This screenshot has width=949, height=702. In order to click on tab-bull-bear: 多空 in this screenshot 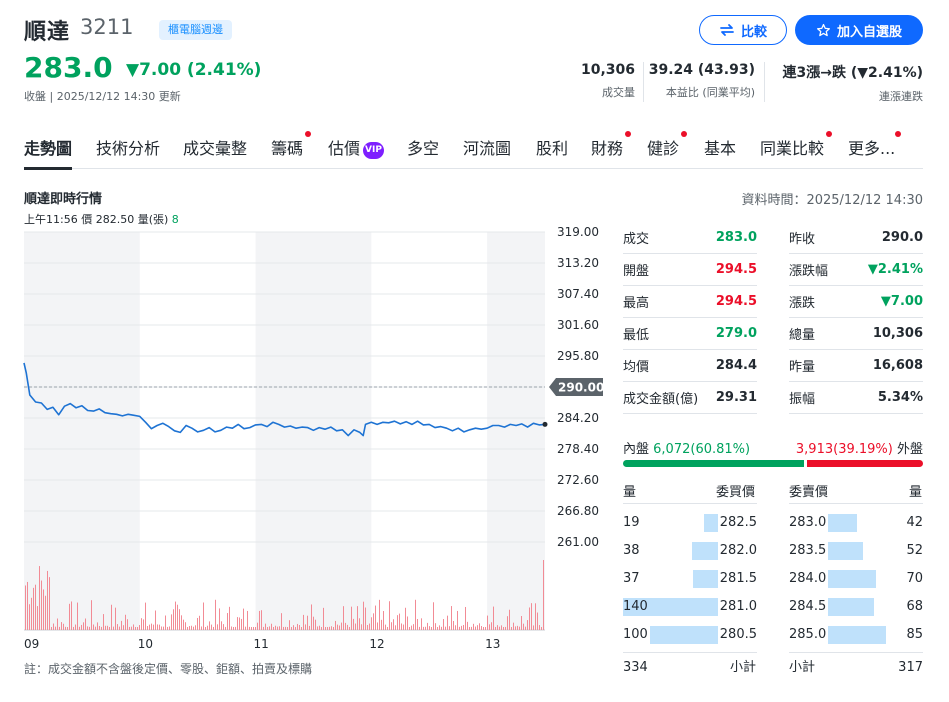, I will do `click(423, 152)`.